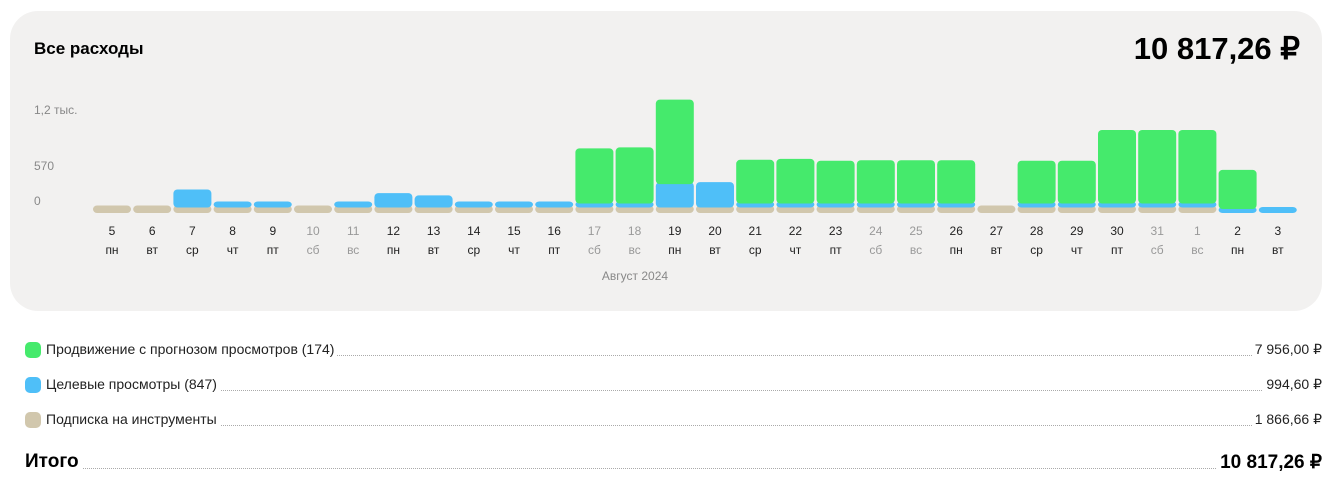 This screenshot has height=499, width=1338. Describe the element at coordinates (673, 387) in the screenshot. I see `legend-item-views: Целевые просмотры (847) 994,60 ₽` at that location.